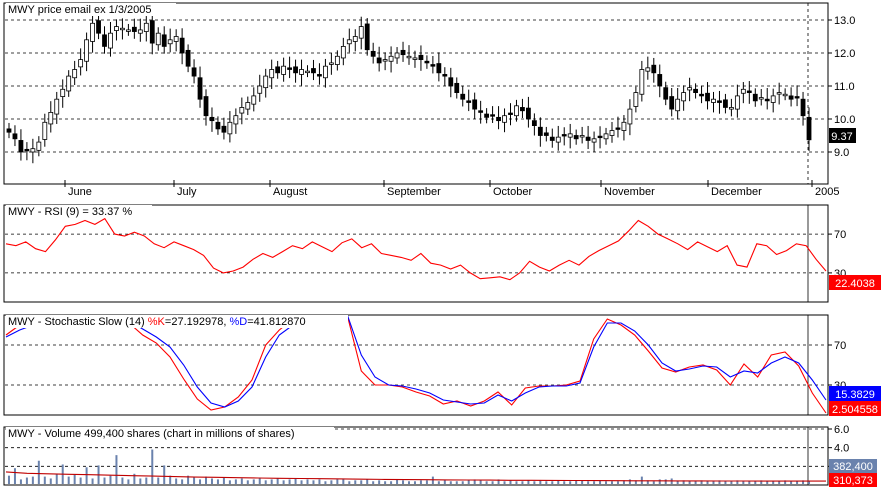  What do you see at coordinates (290, 192) in the screenshot?
I see `month-label: August` at bounding box center [290, 192].